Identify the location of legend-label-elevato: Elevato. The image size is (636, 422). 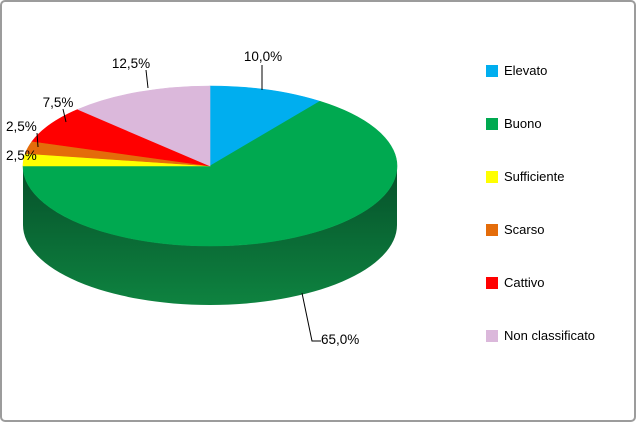
(526, 70).